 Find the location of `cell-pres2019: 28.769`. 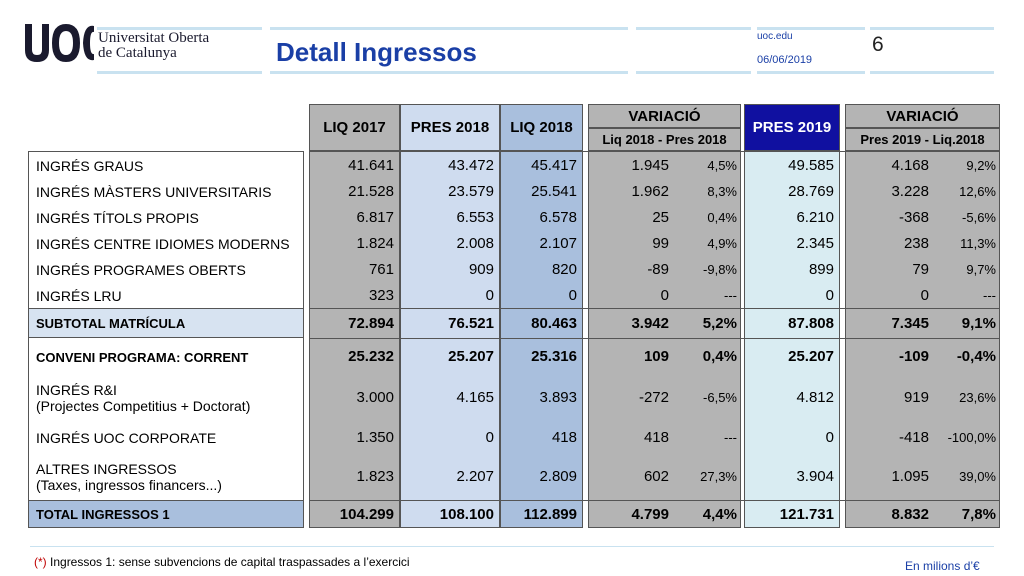

cell-pres2019: 28.769 is located at coordinates (811, 191).